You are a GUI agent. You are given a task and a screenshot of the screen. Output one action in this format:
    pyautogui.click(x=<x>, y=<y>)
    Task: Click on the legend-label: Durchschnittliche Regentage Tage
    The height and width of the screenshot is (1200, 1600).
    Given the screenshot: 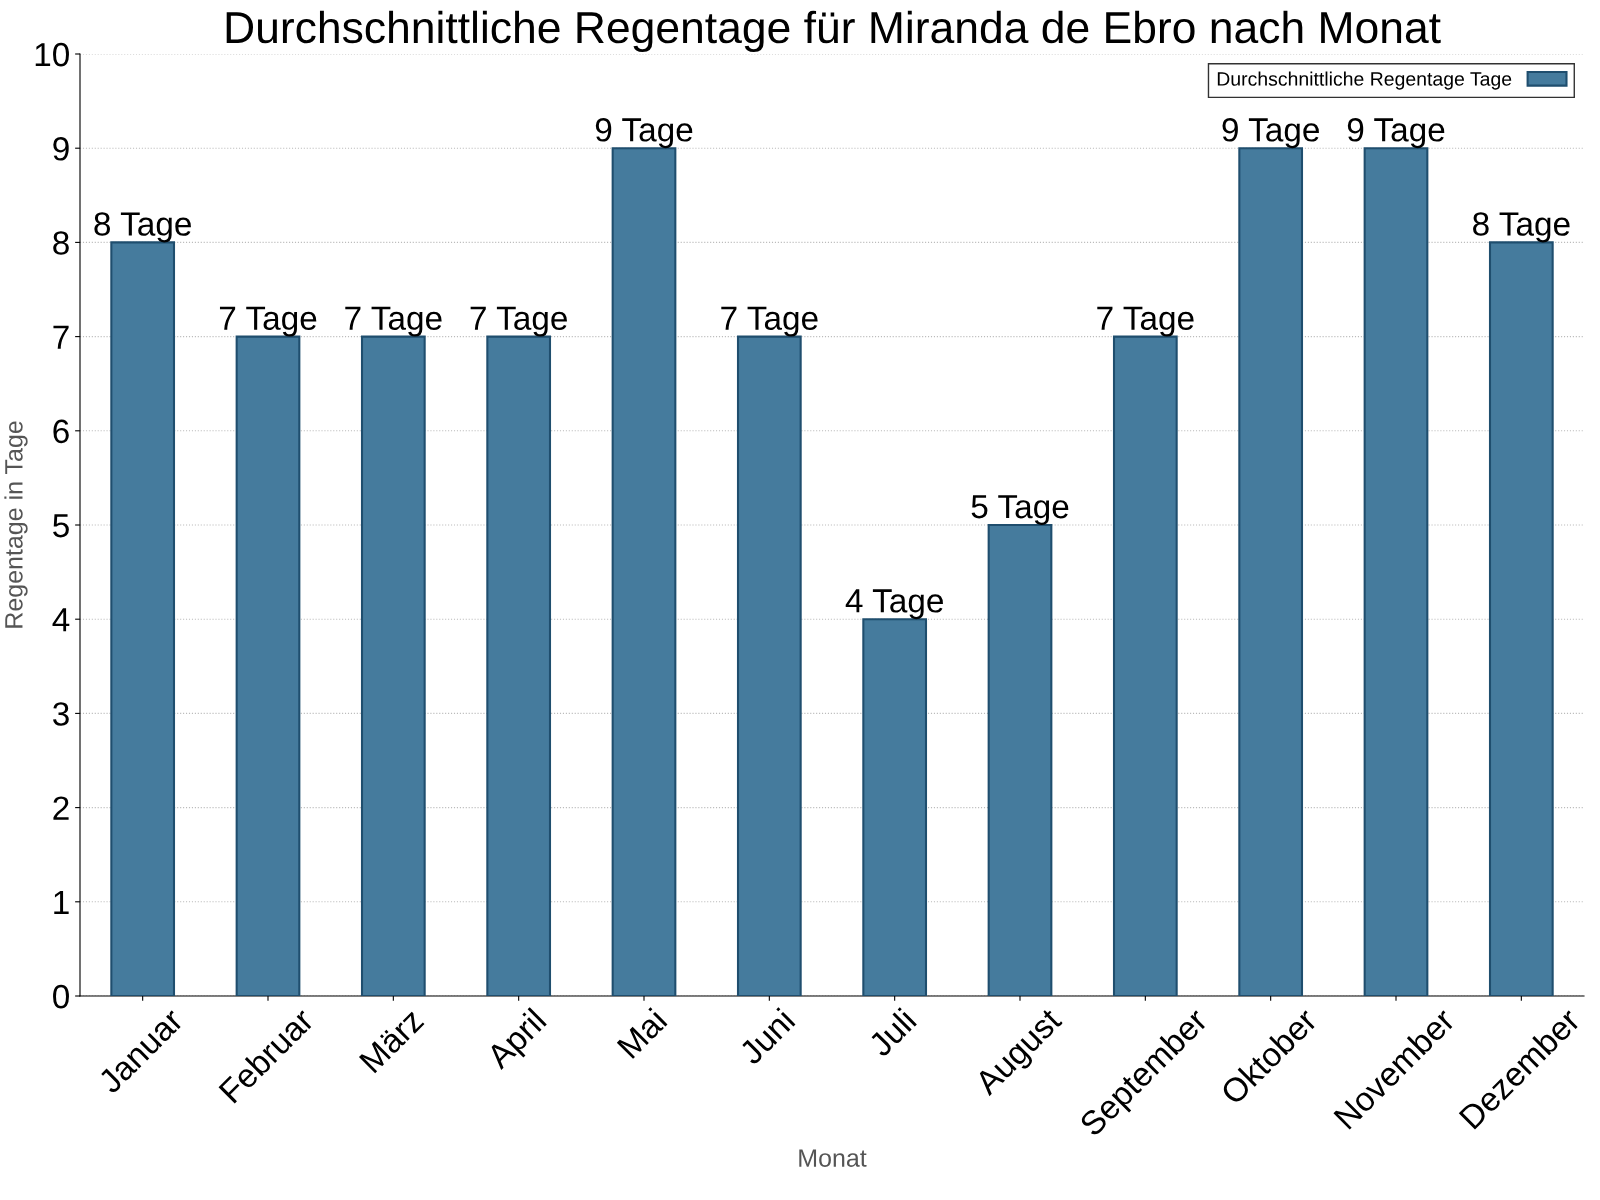 What is the action you would take?
    pyautogui.click(x=1364, y=80)
    